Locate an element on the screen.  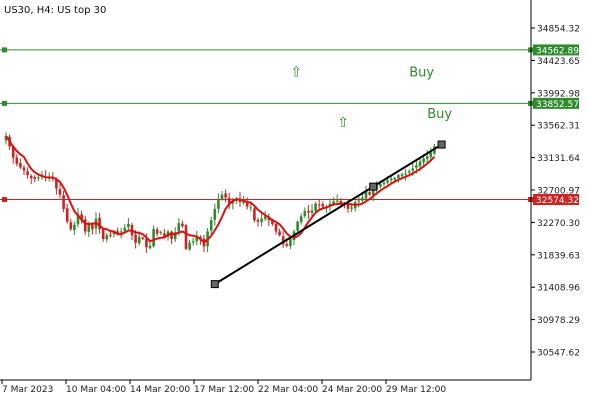
trendline-mid-handle is located at coordinates (373, 186).